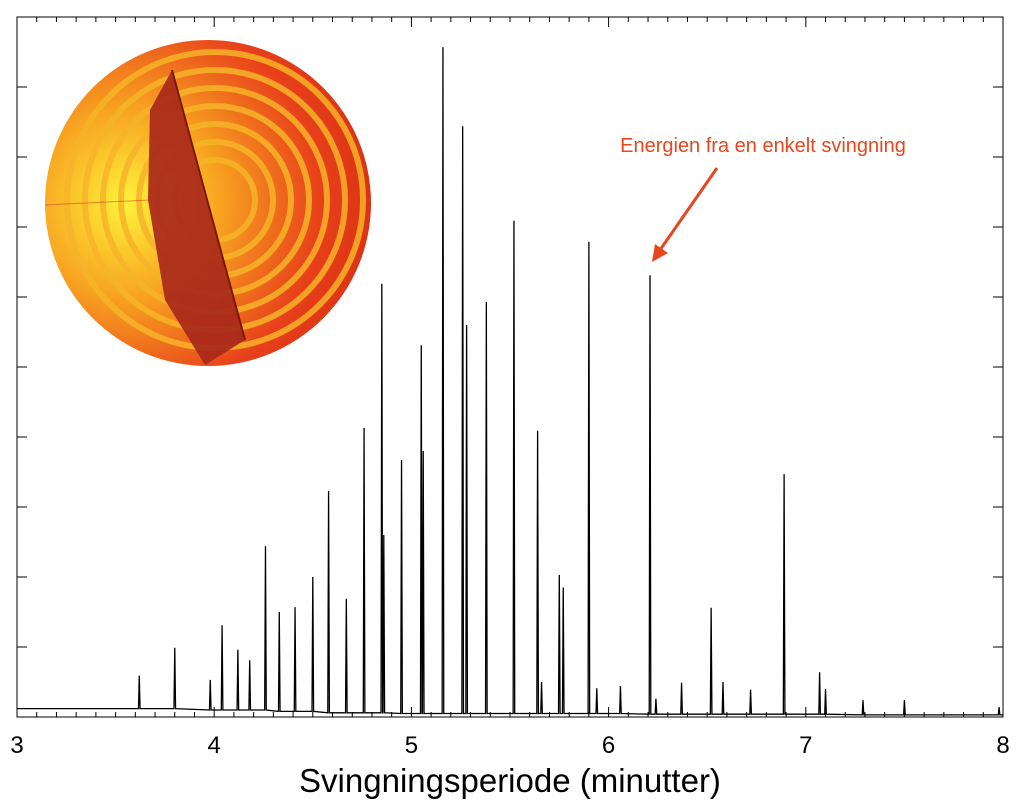 The height and width of the screenshot is (804, 1016). What do you see at coordinates (510, 780) in the screenshot?
I see `x-axis-label: Svingningsperiode (minutter)` at bounding box center [510, 780].